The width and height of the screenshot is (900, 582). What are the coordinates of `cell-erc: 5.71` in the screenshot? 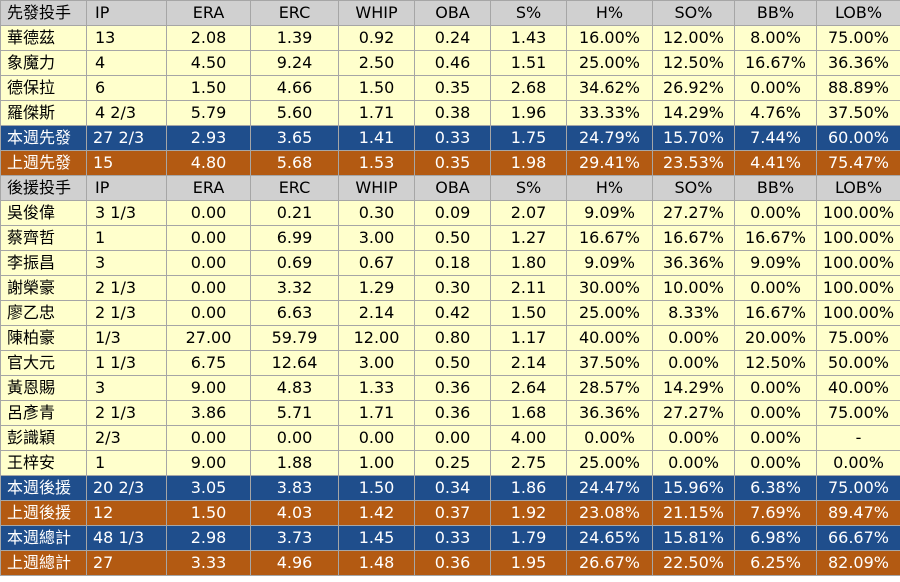 It's located at (294, 413).